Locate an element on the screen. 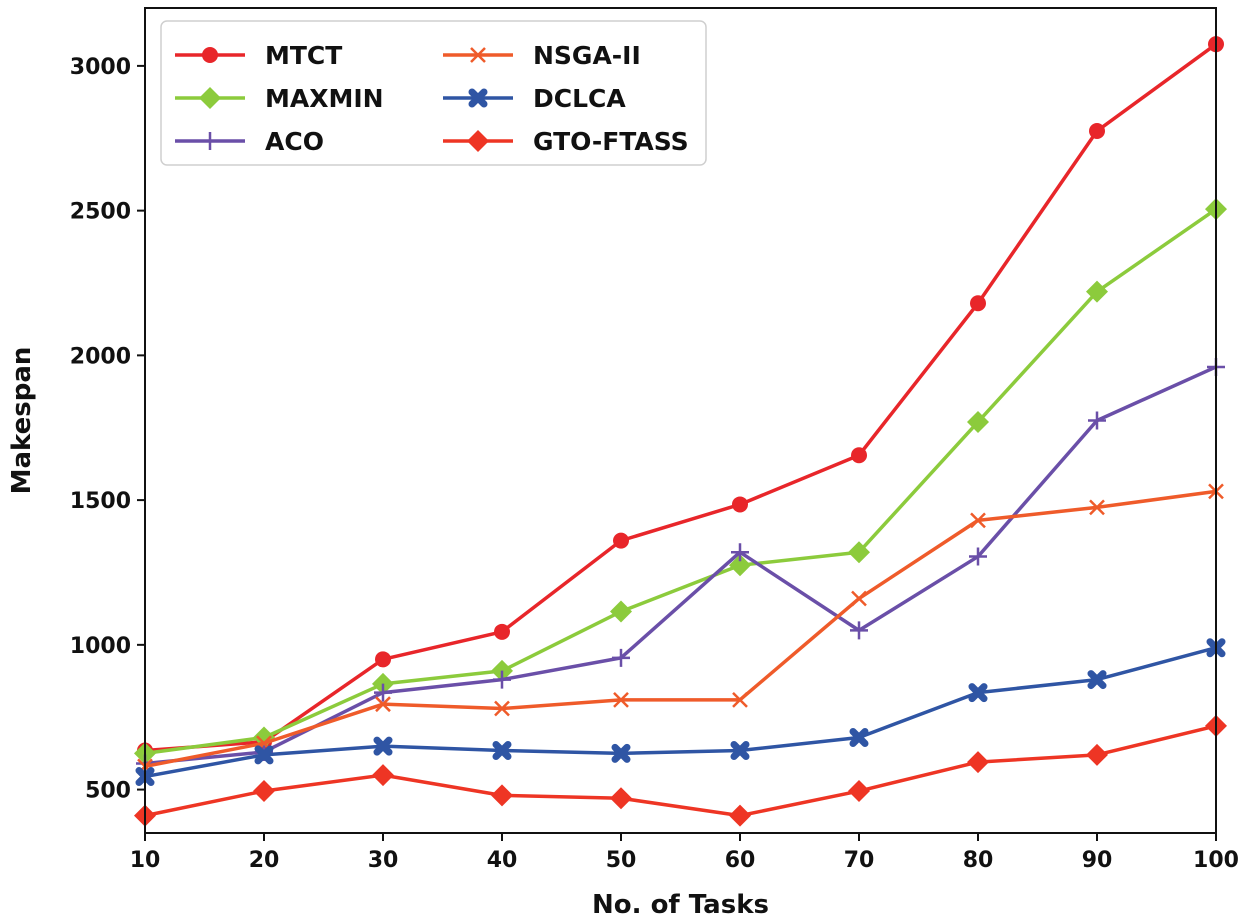 The image size is (1250, 921). y-tick-label: 500 is located at coordinates (108, 791).